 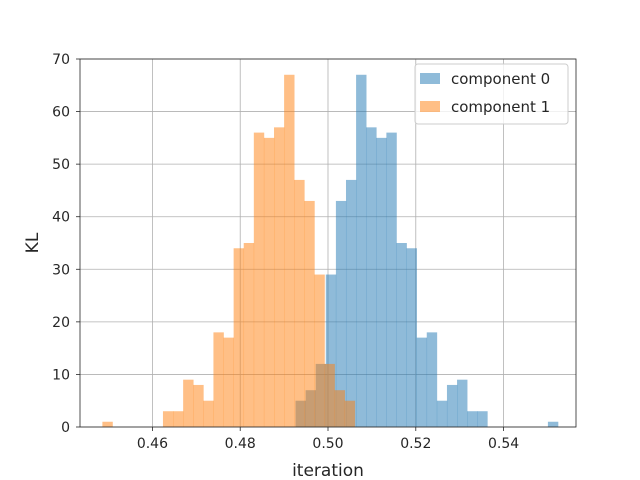 I want to click on legend-label-component-0: component 0, so click(x=500, y=79).